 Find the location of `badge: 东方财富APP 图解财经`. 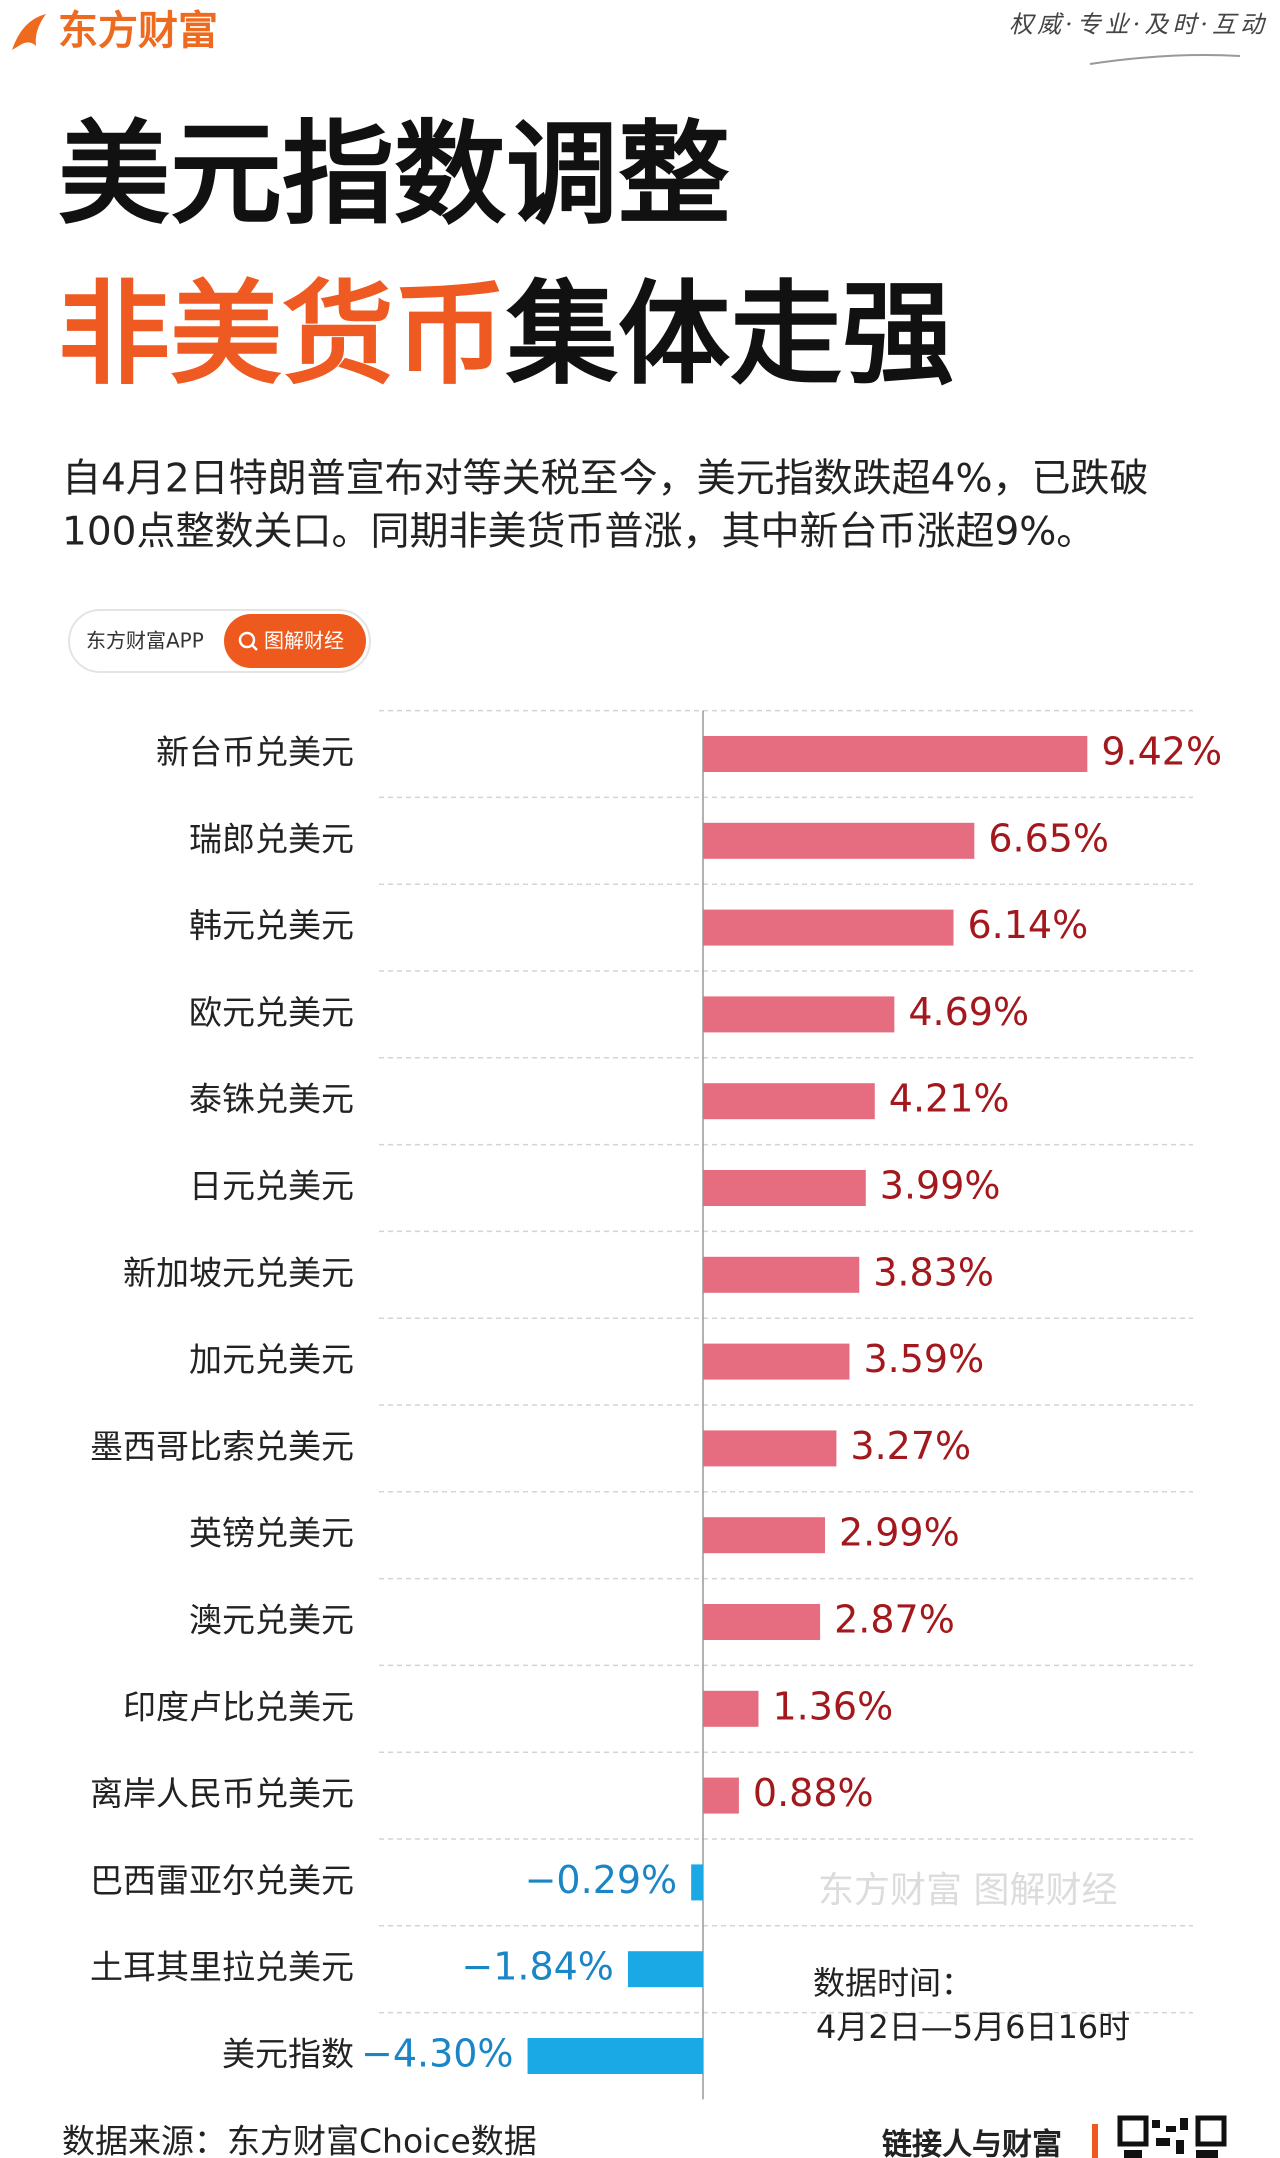

badge: 东方财富APP 图解财经 is located at coordinates (219, 641).